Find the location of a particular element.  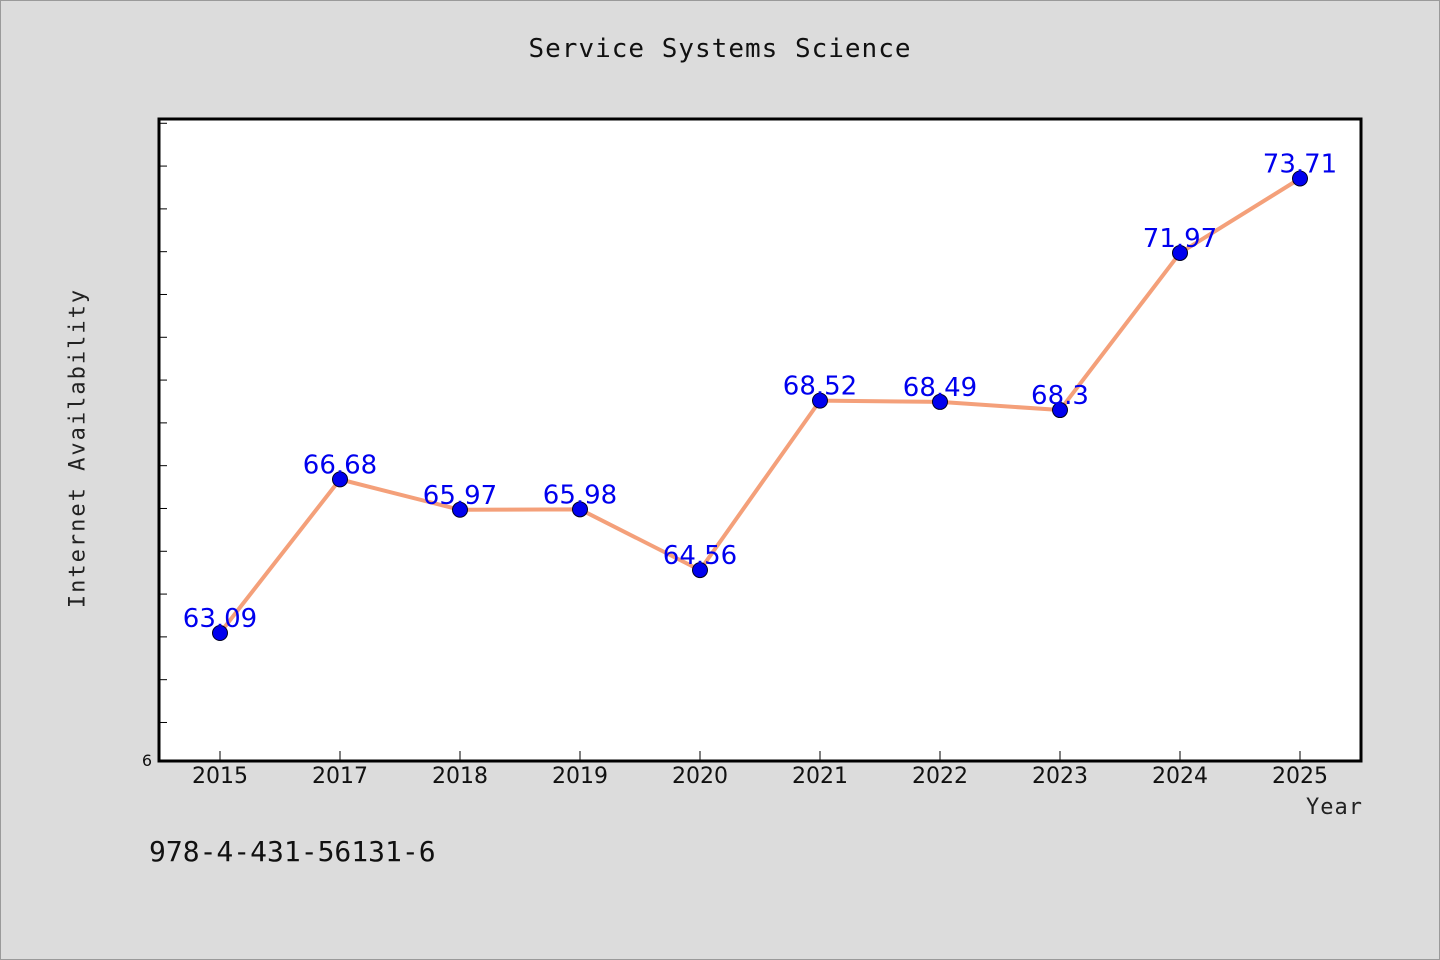

x-tick-label: 2018 is located at coordinates (460, 776).